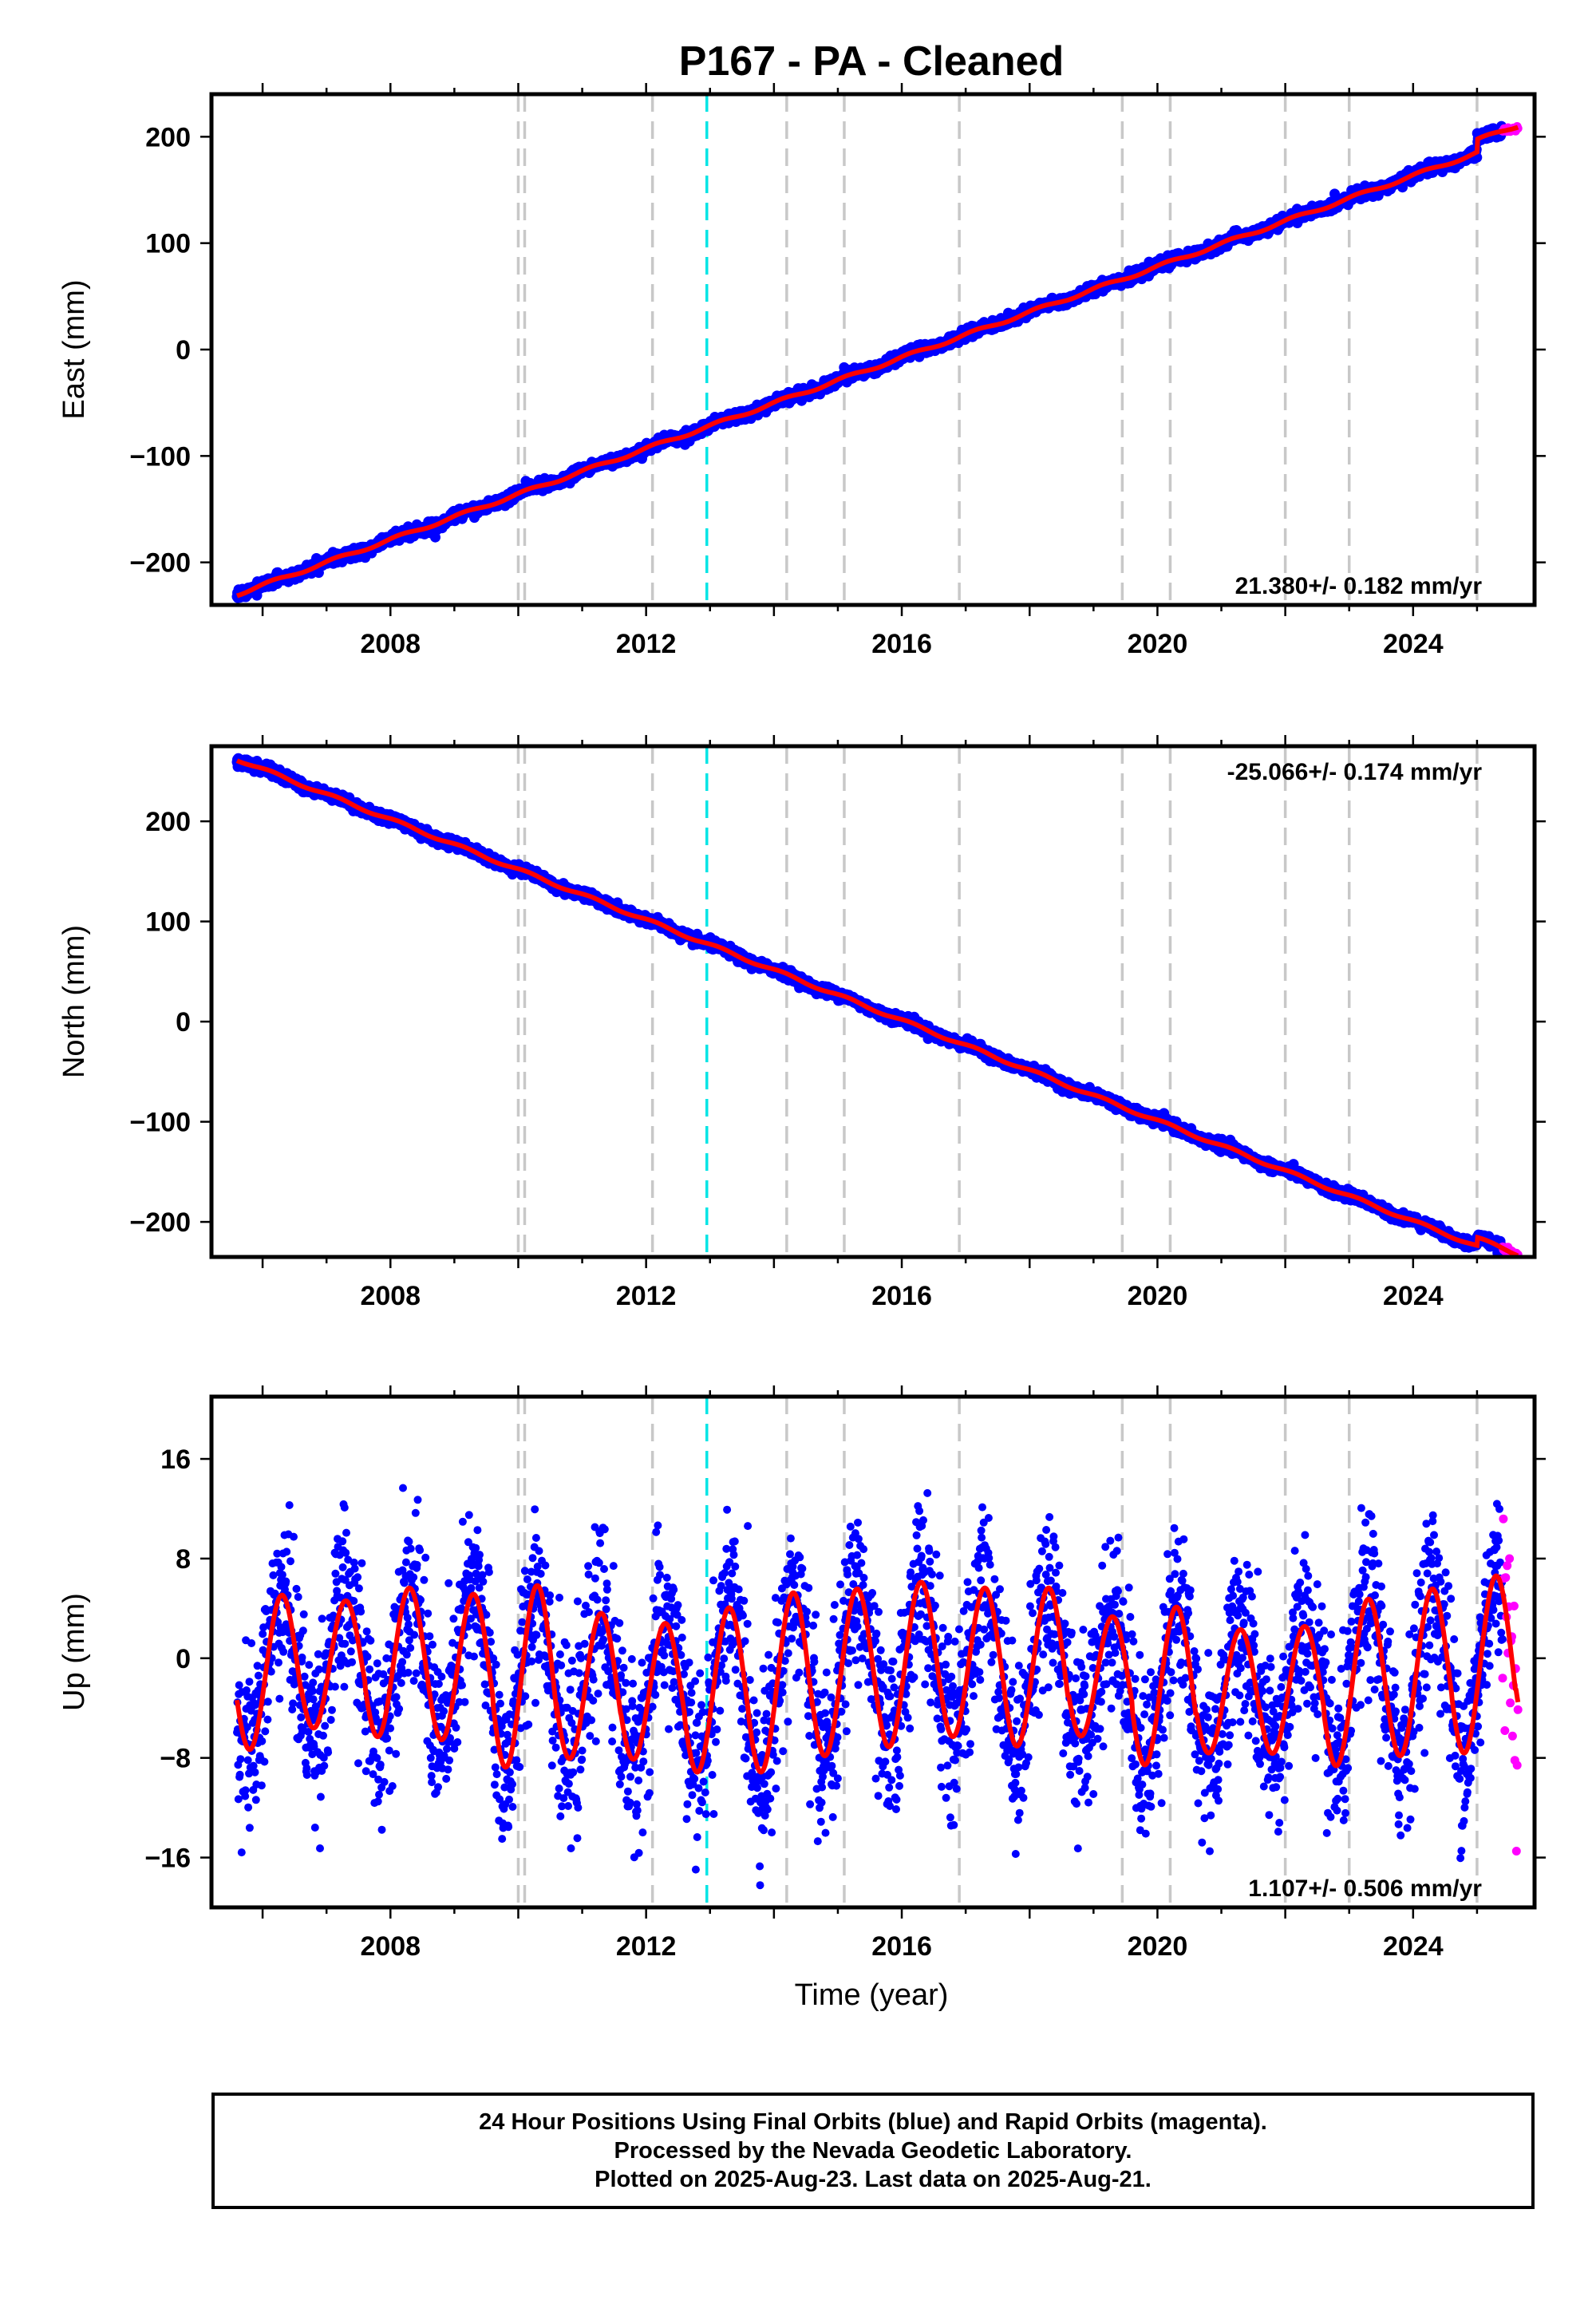 This screenshot has height=2316, width=1596. Describe the element at coordinates (1158, 644) in the screenshot. I see `x-tick-label: 2020` at that location.